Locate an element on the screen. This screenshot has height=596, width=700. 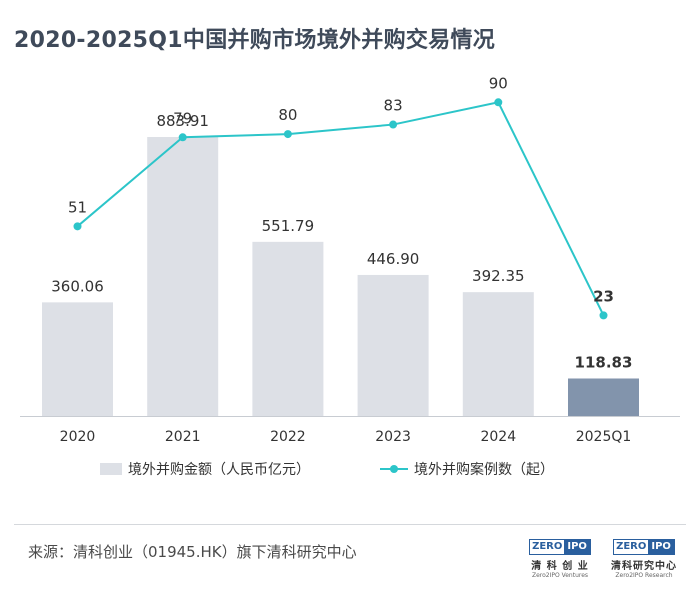
bar-value-label: 360.06 is located at coordinates (77, 286).